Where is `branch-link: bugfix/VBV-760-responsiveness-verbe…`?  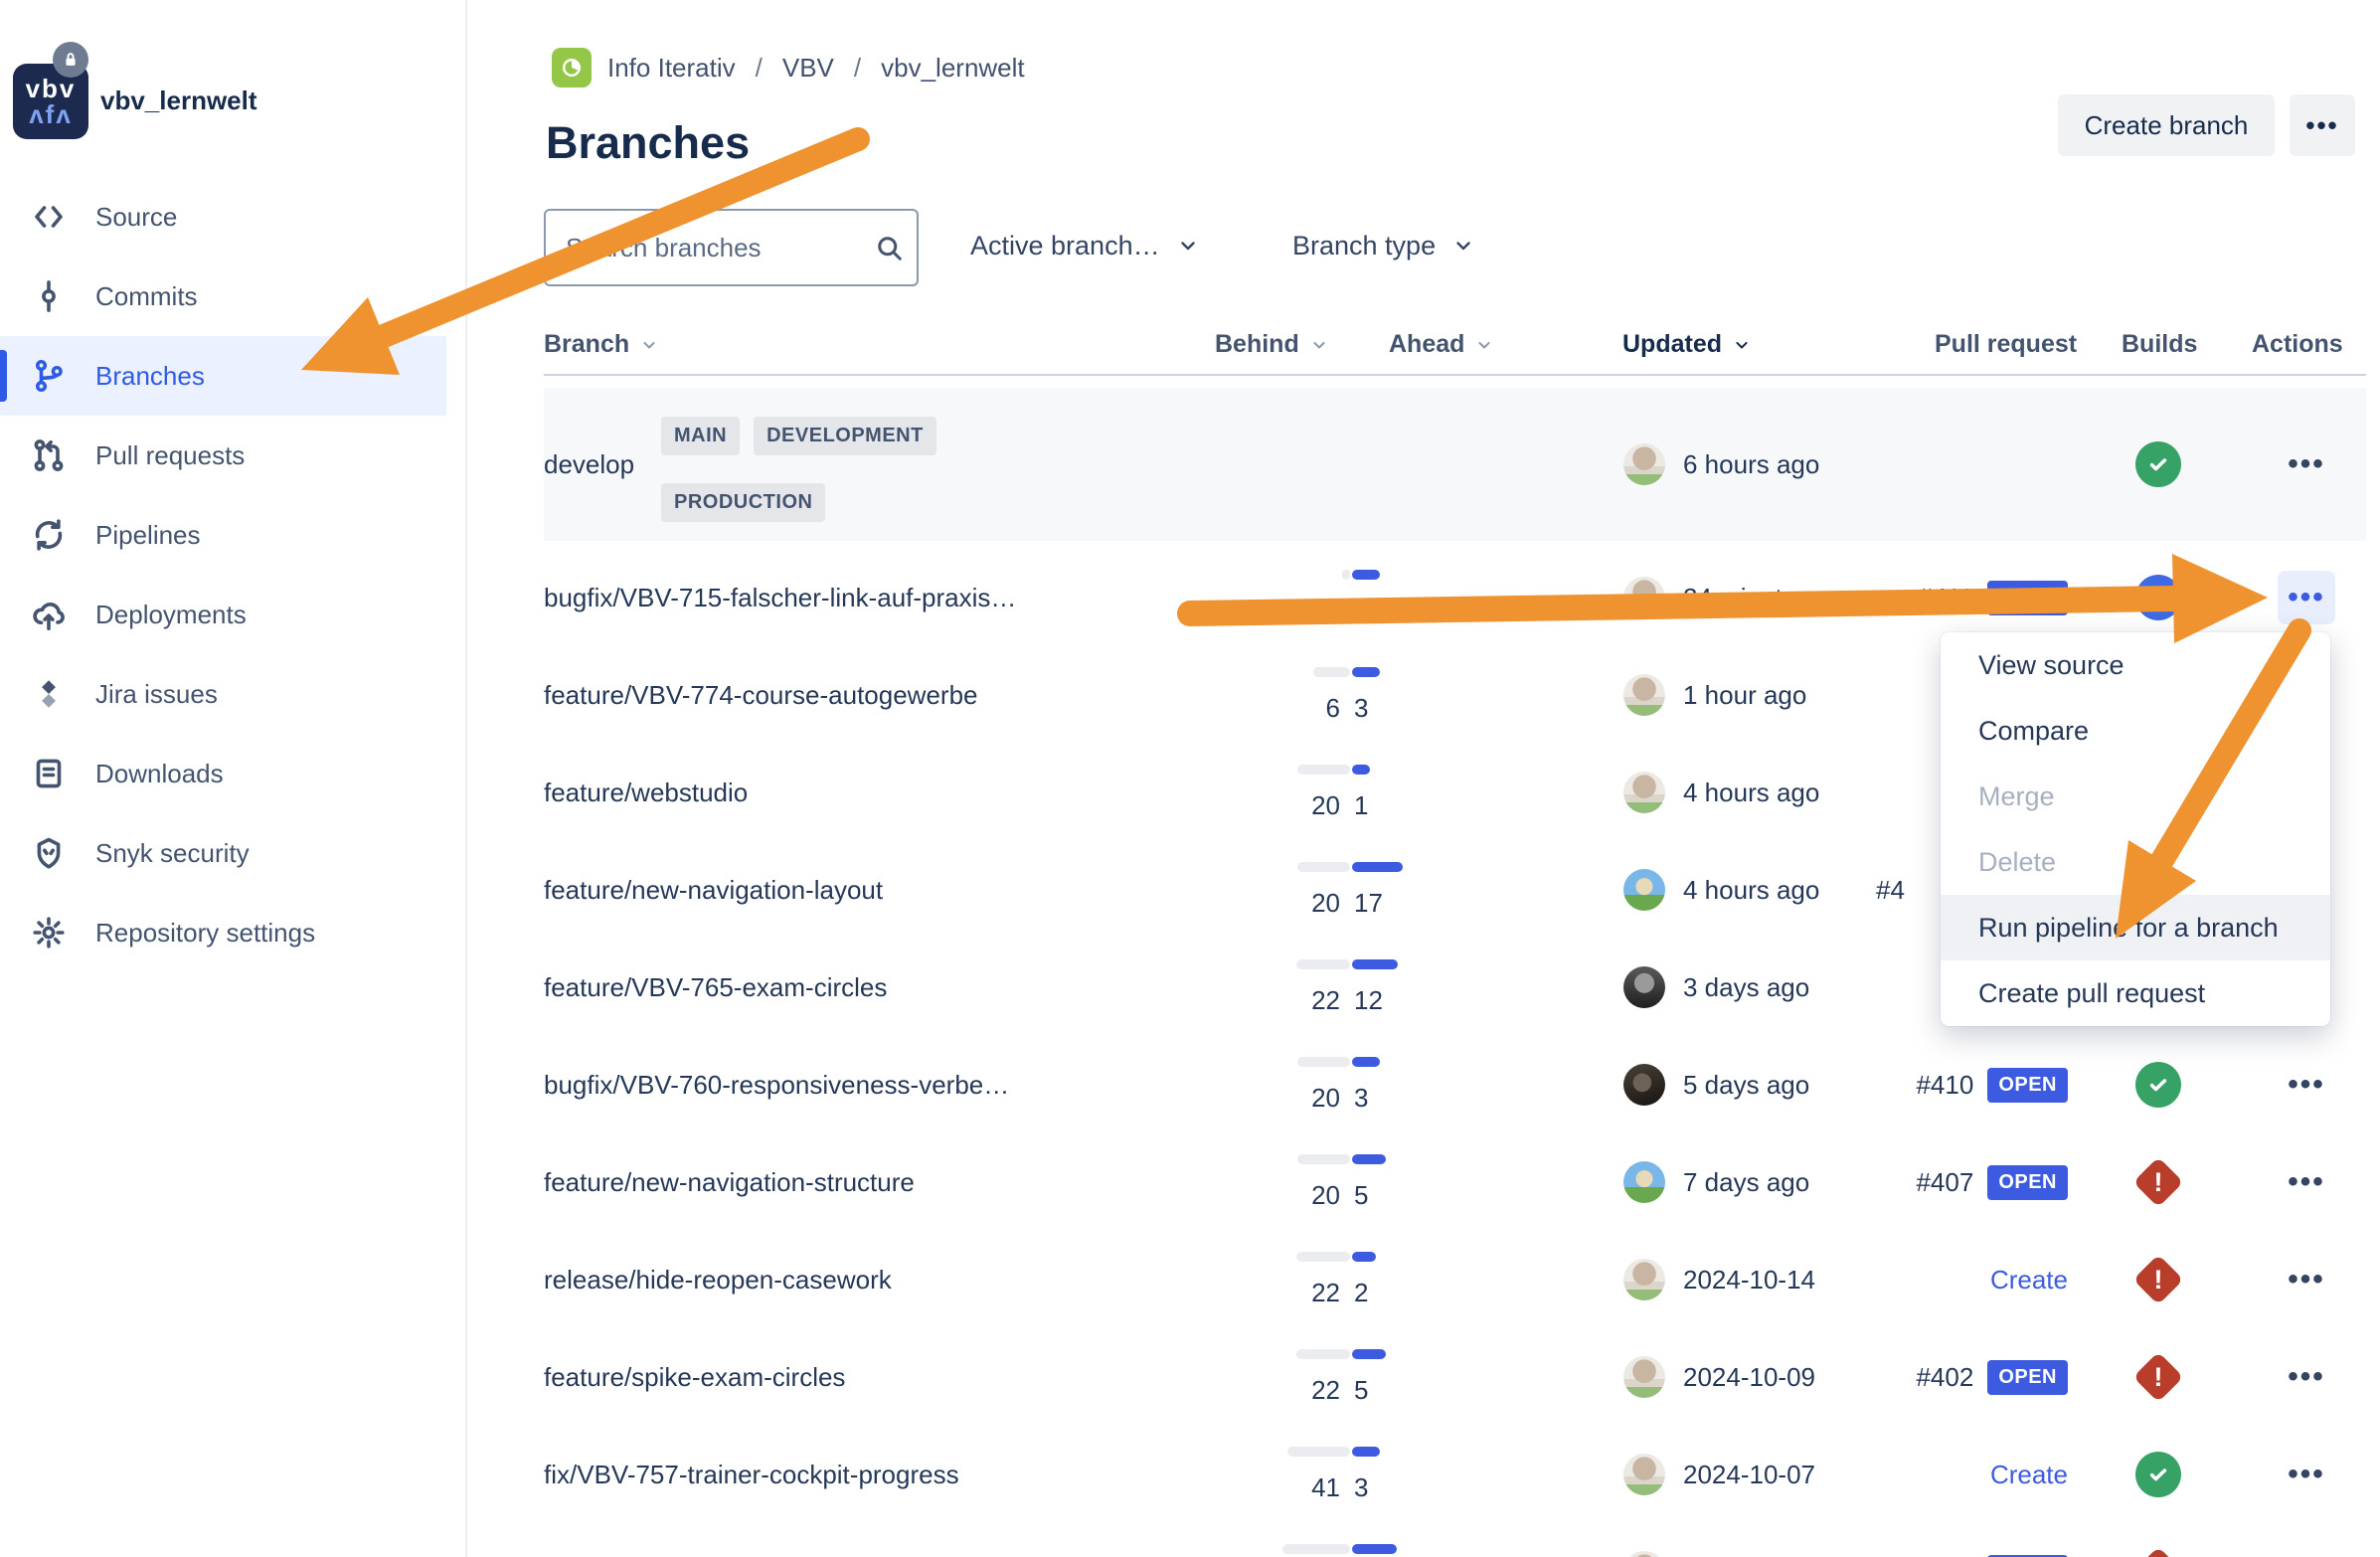
branch-link: bugfix/VBV-760-responsiveness-verbe… is located at coordinates (777, 1084).